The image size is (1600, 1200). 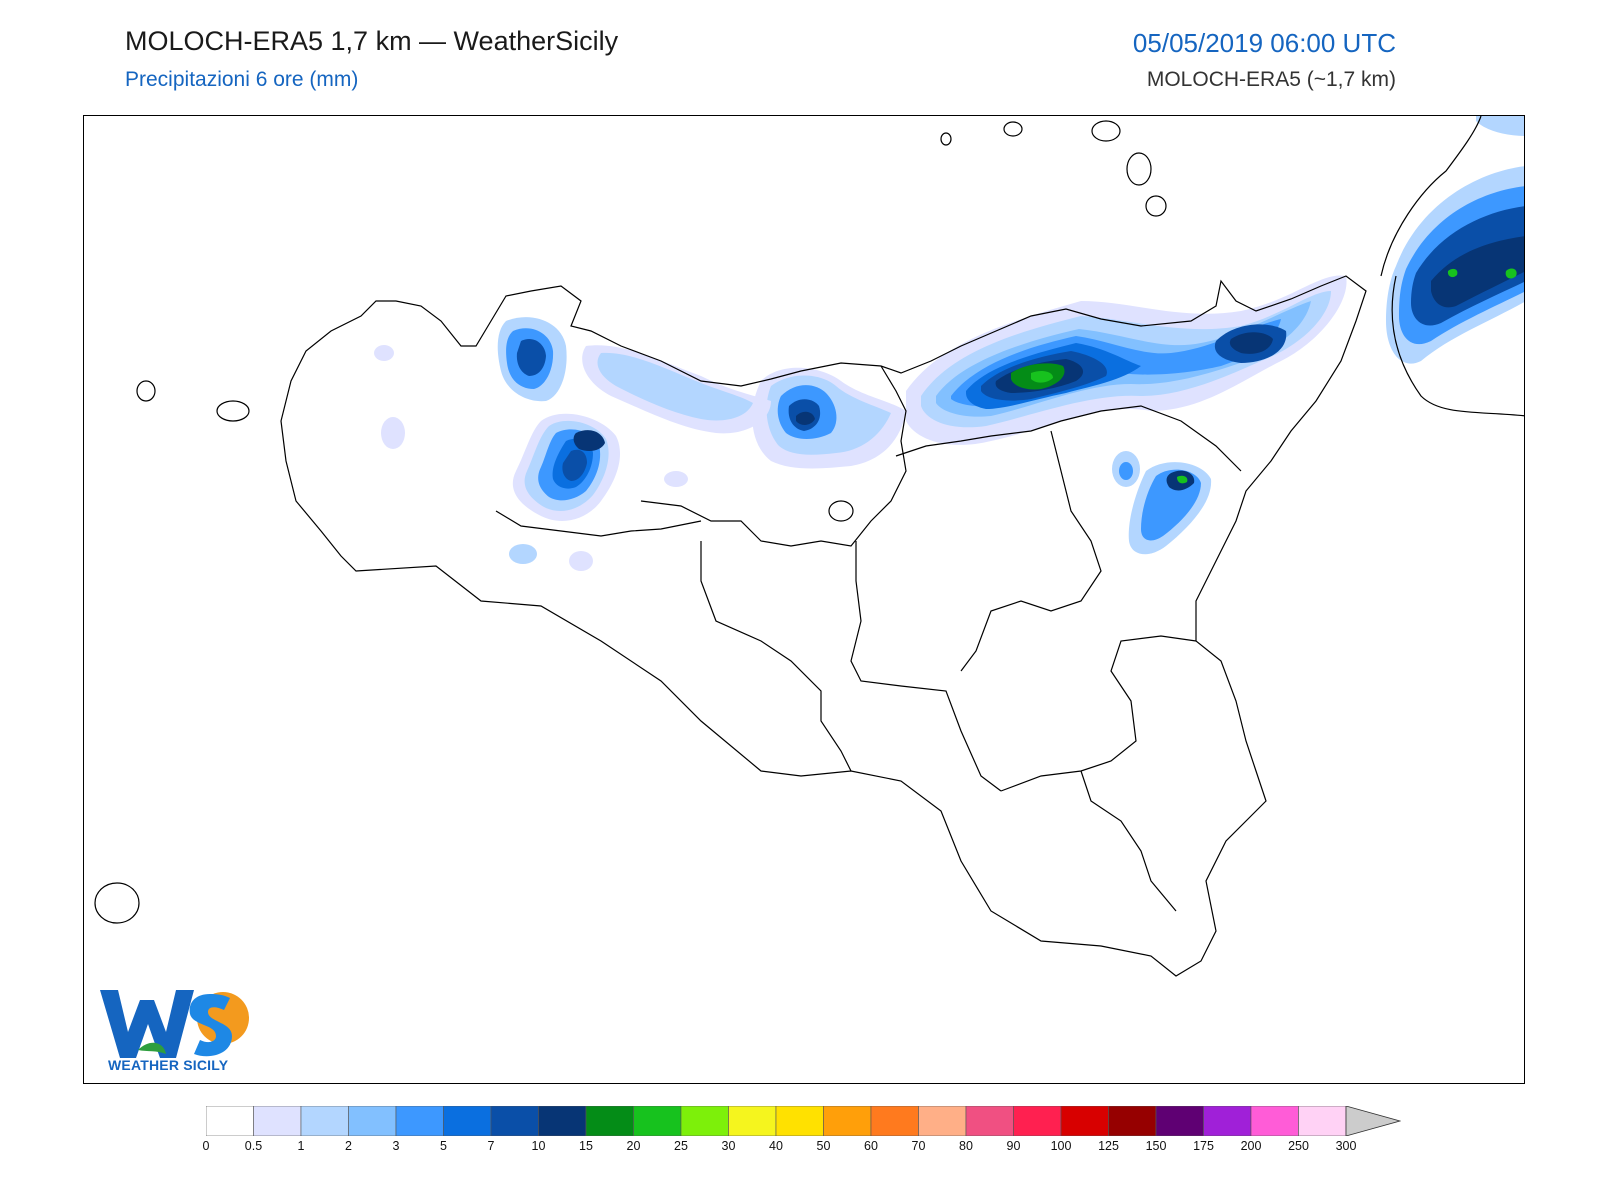 What do you see at coordinates (174, 1024) in the screenshot?
I see `weathersicily-logo` at bounding box center [174, 1024].